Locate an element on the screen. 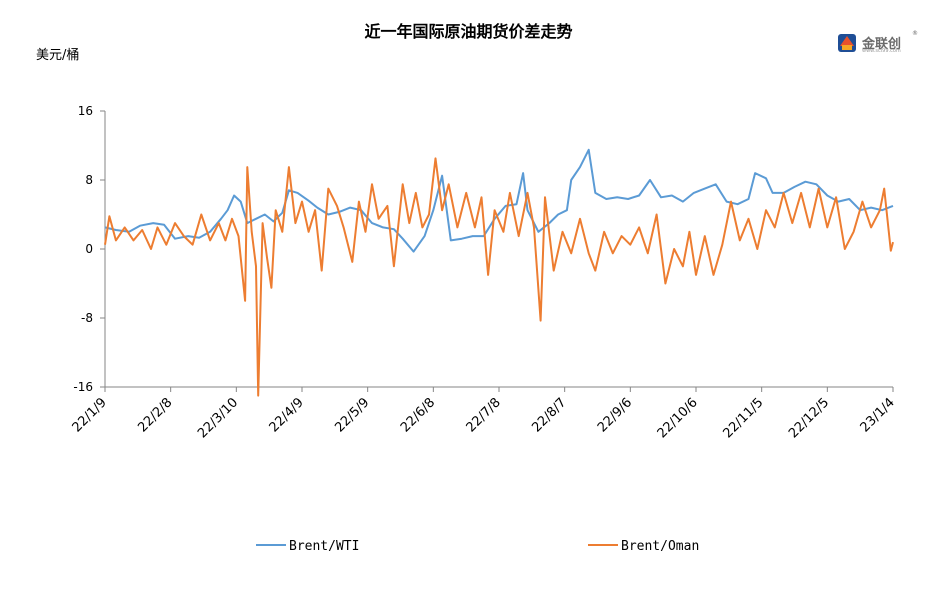  y-axis-unit-label: 美元/桶 is located at coordinates (58, 55).